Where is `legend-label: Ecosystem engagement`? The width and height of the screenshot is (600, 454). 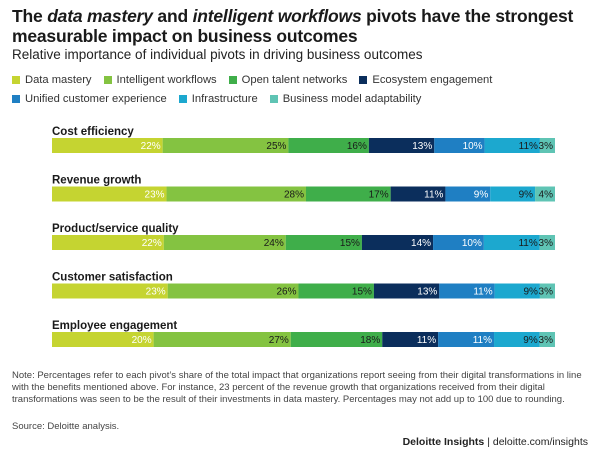 legend-label: Ecosystem engagement is located at coordinates (432, 80).